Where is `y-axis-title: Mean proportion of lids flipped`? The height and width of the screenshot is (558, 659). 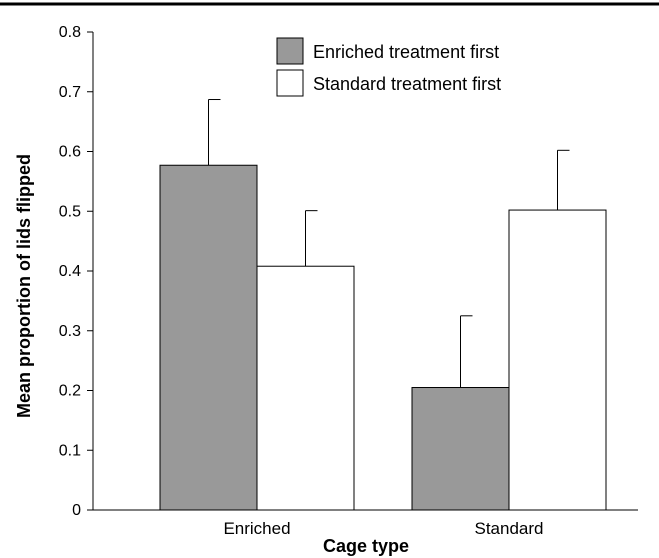
y-axis-title: Mean proportion of lids flipped is located at coordinates (24, 286).